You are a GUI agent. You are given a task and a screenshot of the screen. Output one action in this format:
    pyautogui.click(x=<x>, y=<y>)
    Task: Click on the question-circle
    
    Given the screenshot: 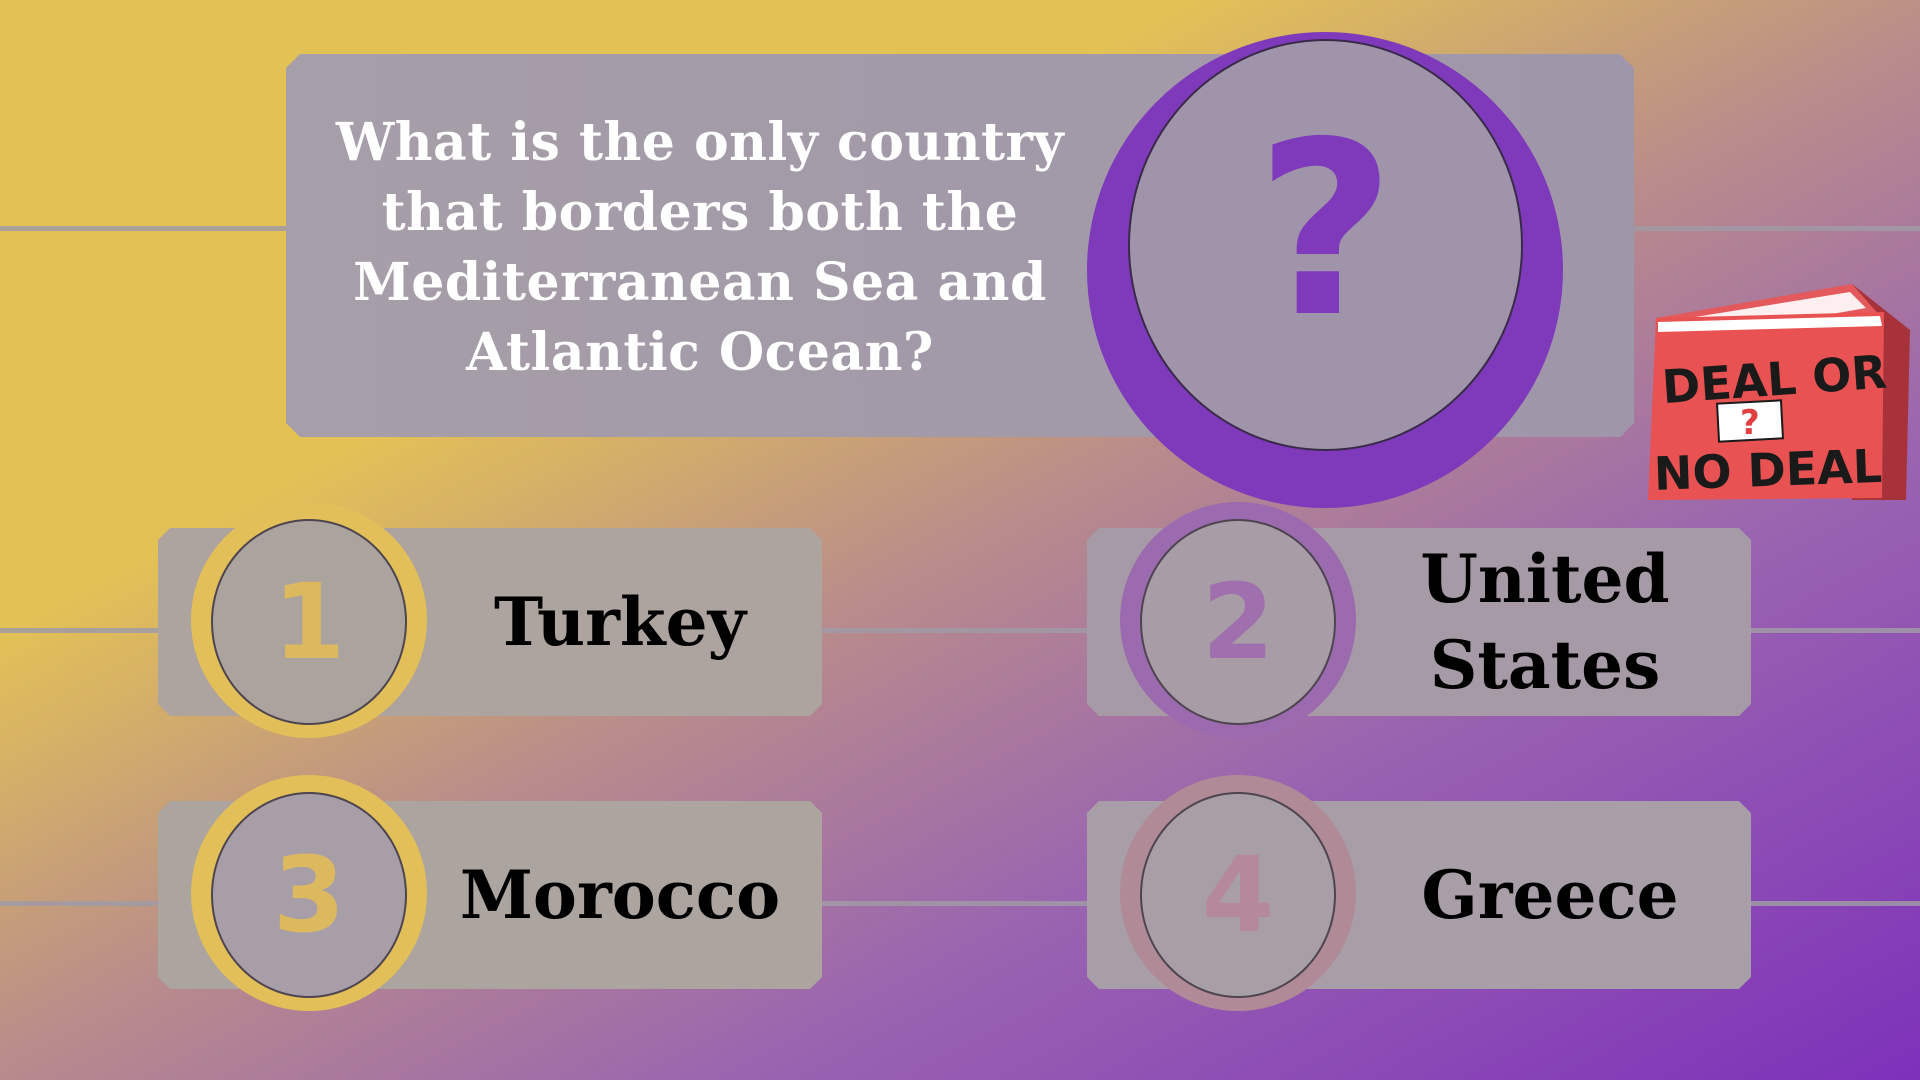 What is the action you would take?
    pyautogui.click(x=1325, y=245)
    